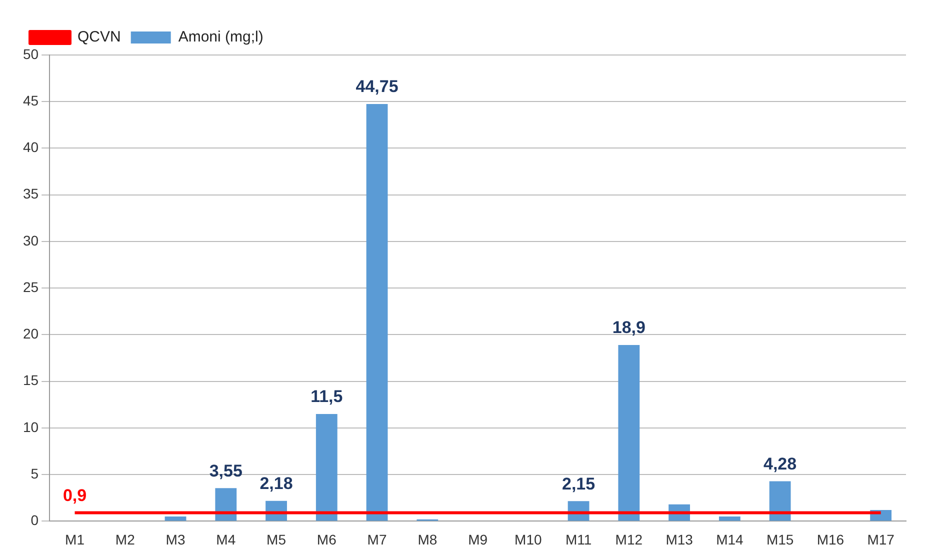 The height and width of the screenshot is (558, 926). I want to click on legend-label: Amoni (mg;l), so click(221, 37).